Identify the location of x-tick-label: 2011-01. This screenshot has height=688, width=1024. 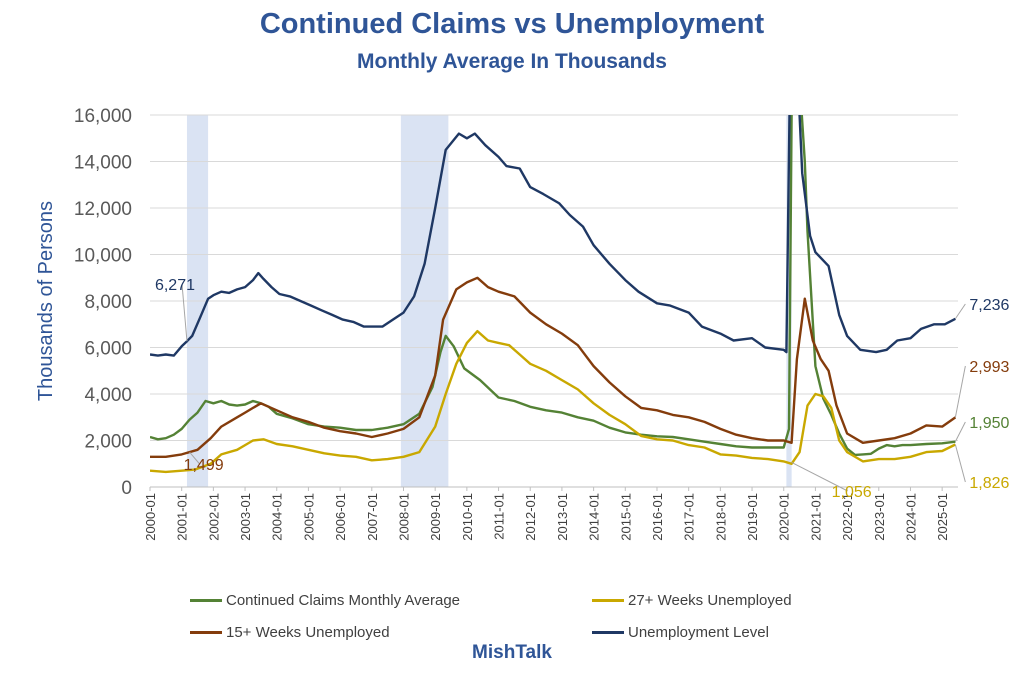
(499, 516).